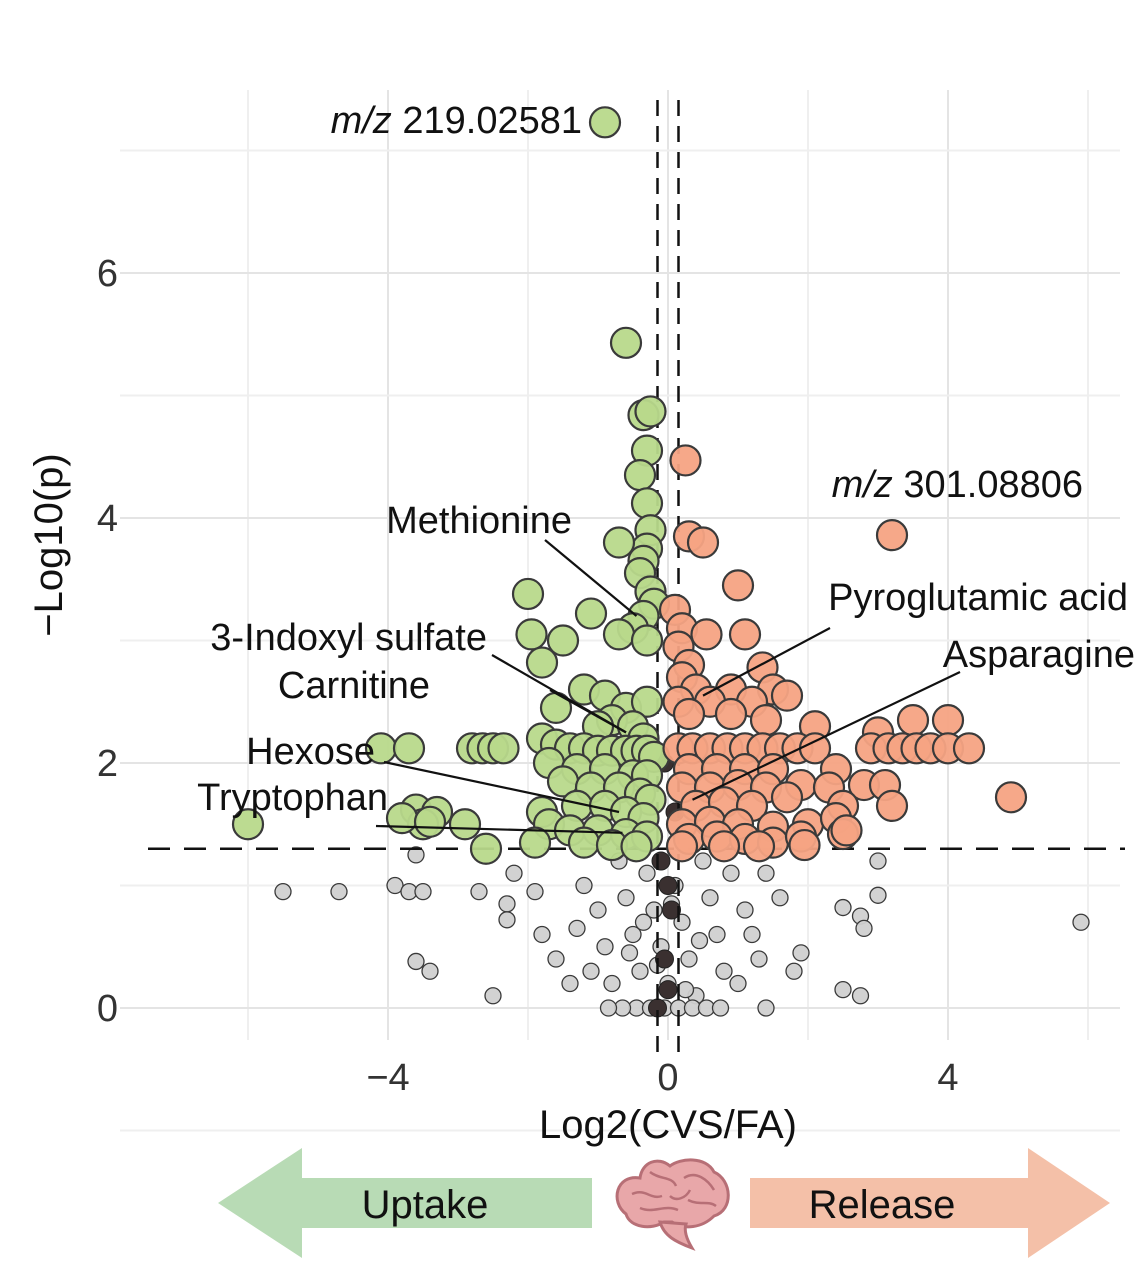 This screenshot has height=1277, width=1137. What do you see at coordinates (957, 485) in the screenshot?
I see `annotation-label: m/z 301.08806` at bounding box center [957, 485].